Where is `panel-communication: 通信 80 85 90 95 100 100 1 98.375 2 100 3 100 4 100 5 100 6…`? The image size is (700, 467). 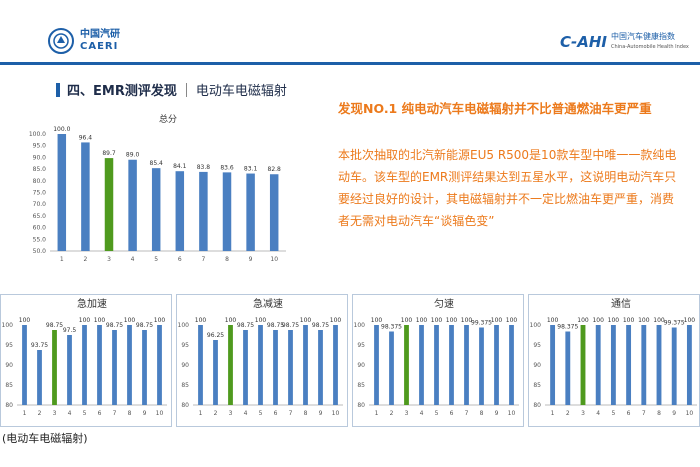 panel-communication: 通信 80 85 90 95 100 100 1 98.375 2 100 3 100 4 100 5 100 6… is located at coordinates (614, 360).